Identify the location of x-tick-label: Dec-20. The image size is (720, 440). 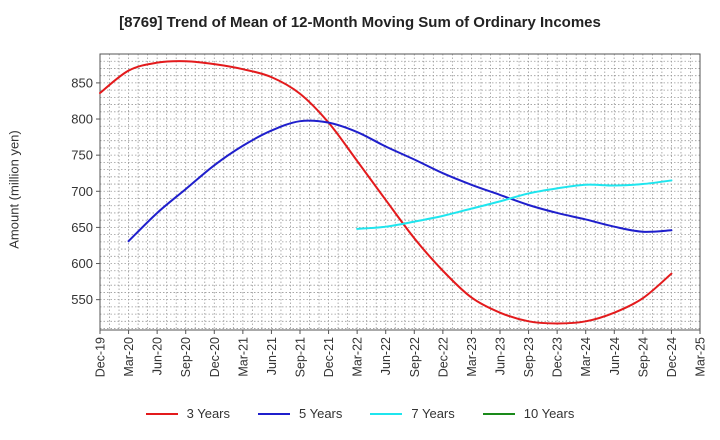
(215, 357).